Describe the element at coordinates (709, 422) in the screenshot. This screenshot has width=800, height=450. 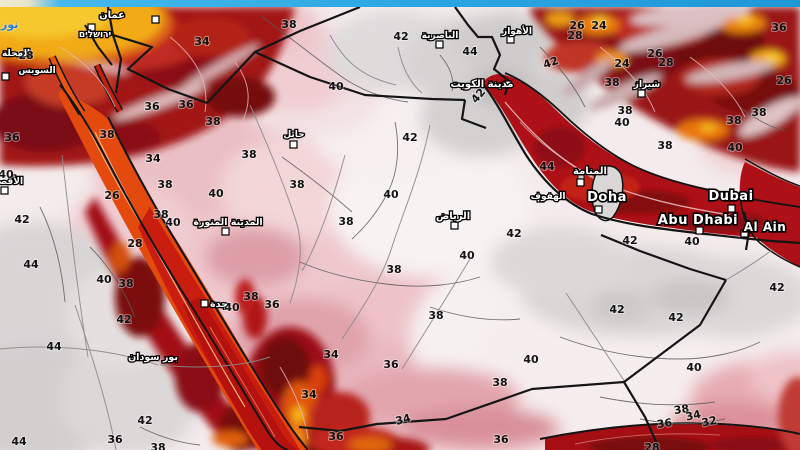
I see `temp-label: 32` at that location.